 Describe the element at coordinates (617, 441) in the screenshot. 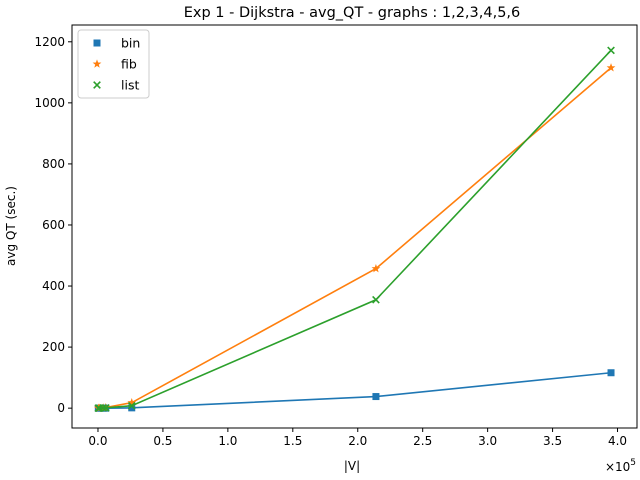

I see `x-tick-label: 4.0` at that location.